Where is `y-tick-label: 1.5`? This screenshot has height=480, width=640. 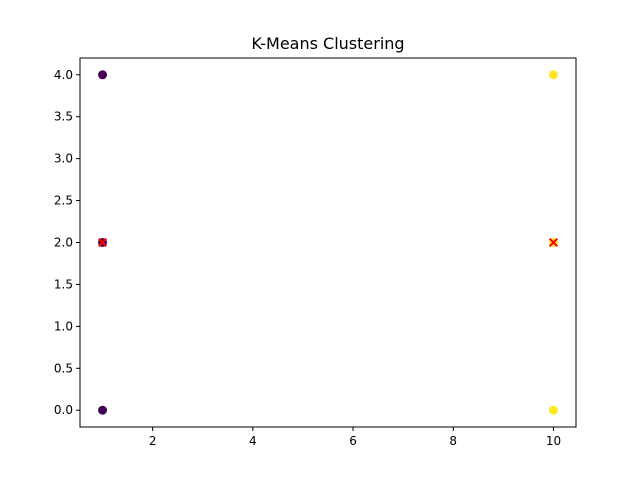 y-tick-label: 1.5 is located at coordinates (63, 284).